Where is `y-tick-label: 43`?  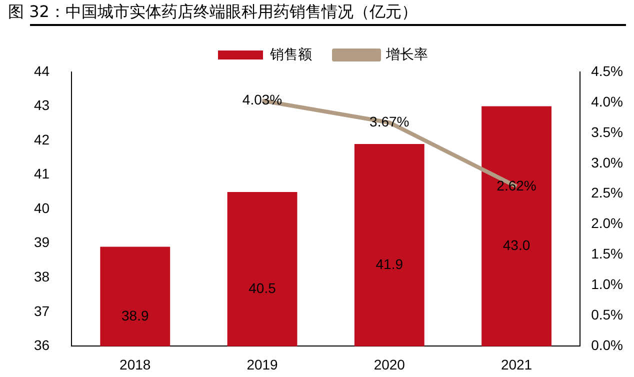
y-tick-label: 43 is located at coordinates (42, 105).